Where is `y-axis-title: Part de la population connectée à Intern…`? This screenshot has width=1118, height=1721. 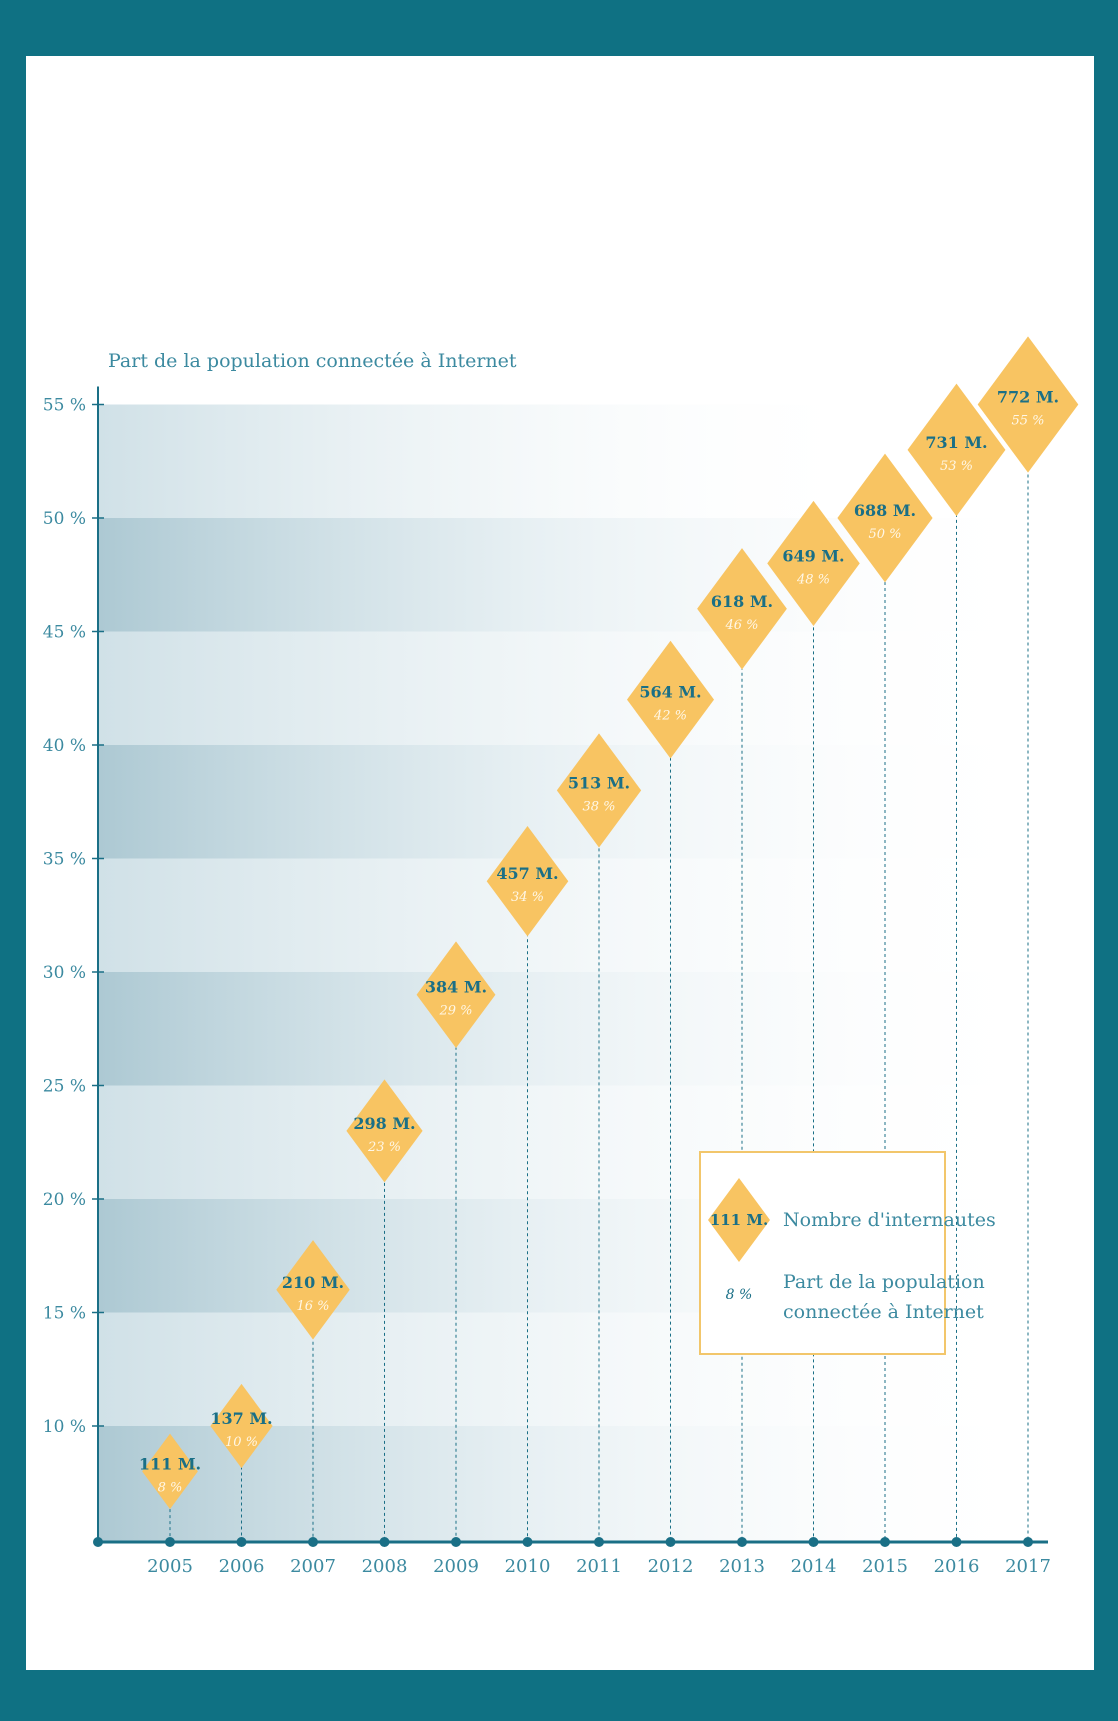 y-axis-title: Part de la population connectée à Intern… is located at coordinates (312, 361).